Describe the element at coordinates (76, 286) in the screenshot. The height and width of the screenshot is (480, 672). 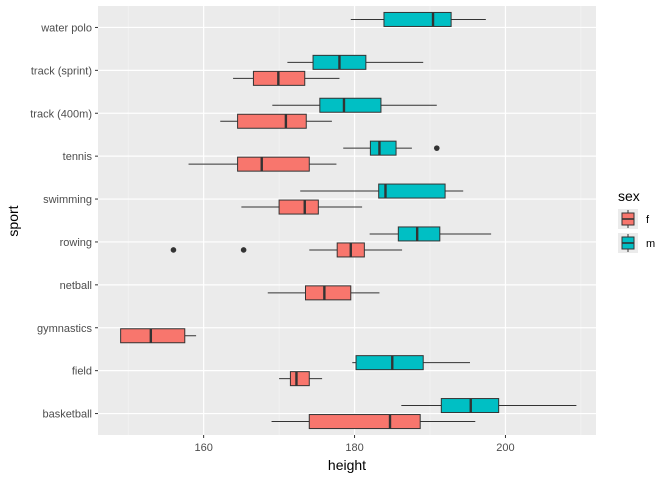
I see `y-tick-label-netball: netball` at that location.